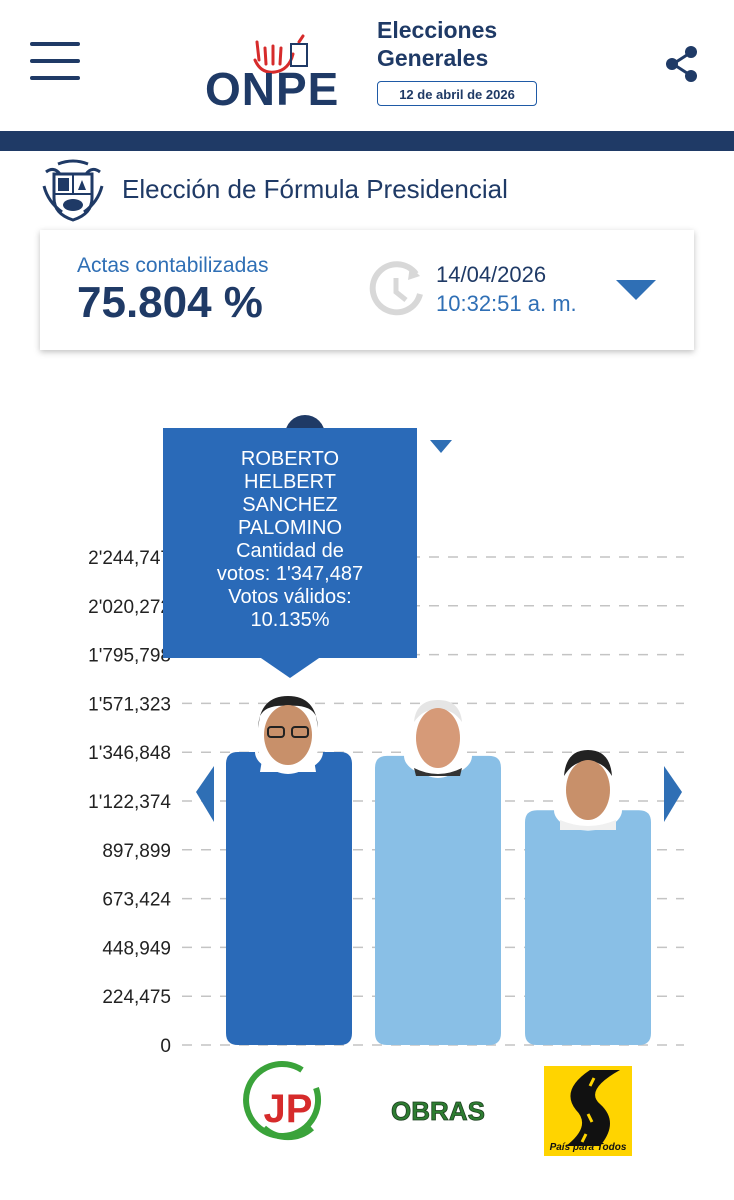 The height and width of the screenshot is (1200, 734). I want to click on y-tick-label: 448,949, so click(136, 948).